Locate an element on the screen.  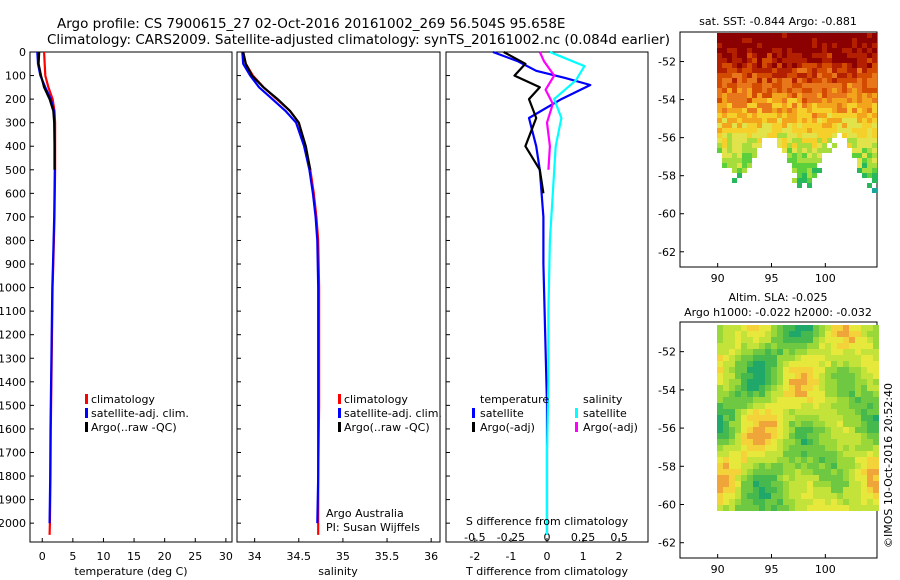
depth-tick-label: 2000 is located at coordinates (13, 523).